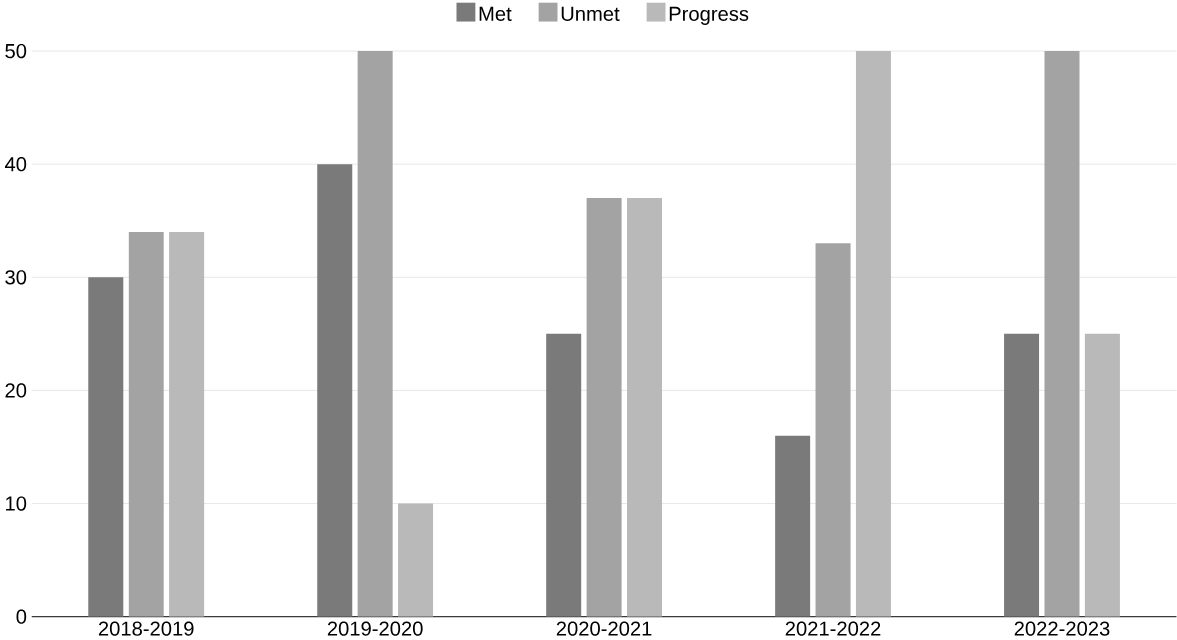  I want to click on legend-label: Unmet, so click(590, 13).